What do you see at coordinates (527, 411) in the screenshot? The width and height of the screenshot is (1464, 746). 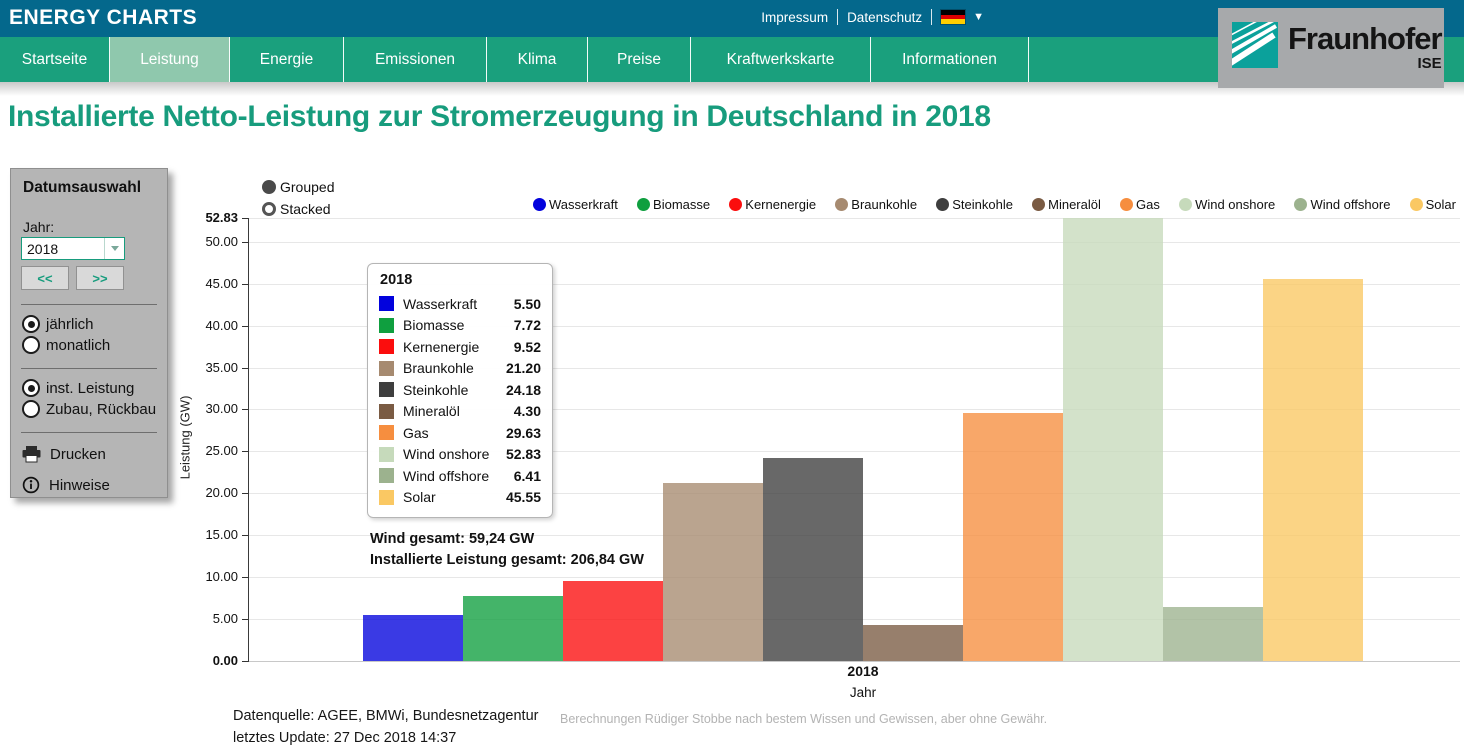 I see `tooltip-series-value: 4.30` at bounding box center [527, 411].